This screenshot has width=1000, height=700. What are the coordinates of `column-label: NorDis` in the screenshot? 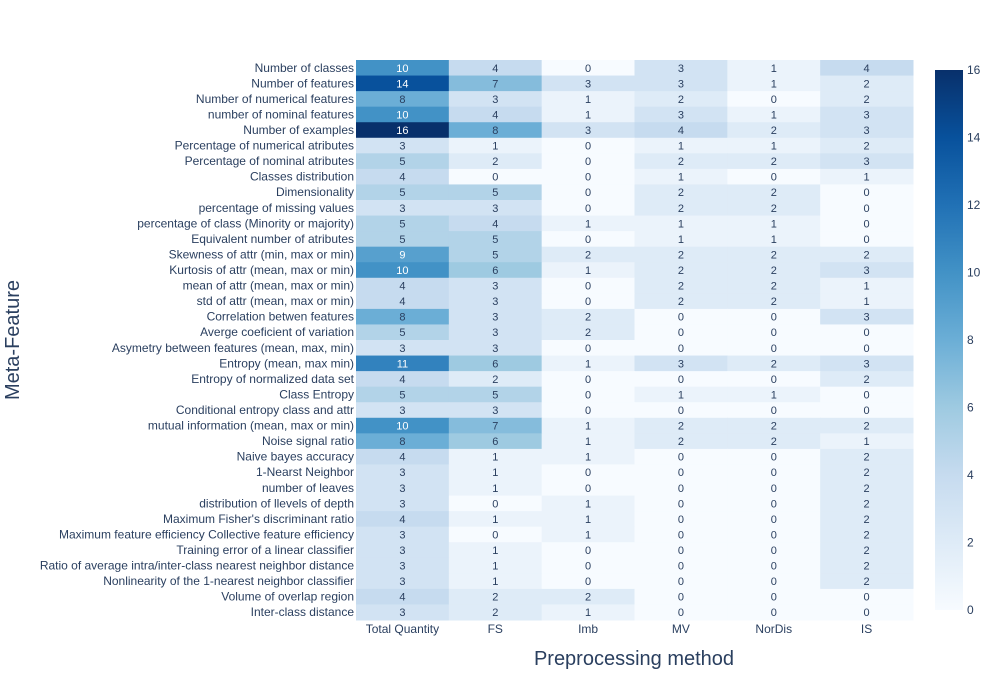 It's located at (773, 629).